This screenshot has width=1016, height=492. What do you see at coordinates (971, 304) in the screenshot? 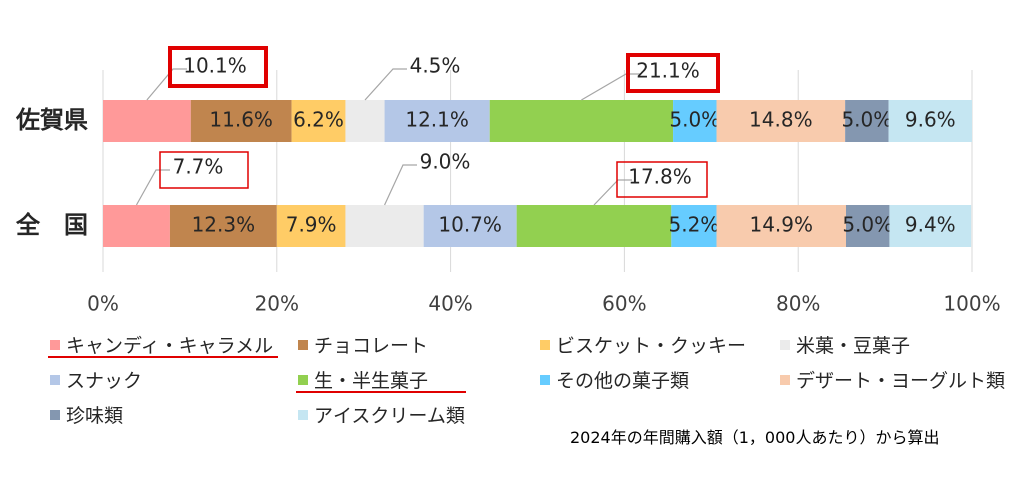
I see `x-tick-label: 100%` at bounding box center [971, 304].